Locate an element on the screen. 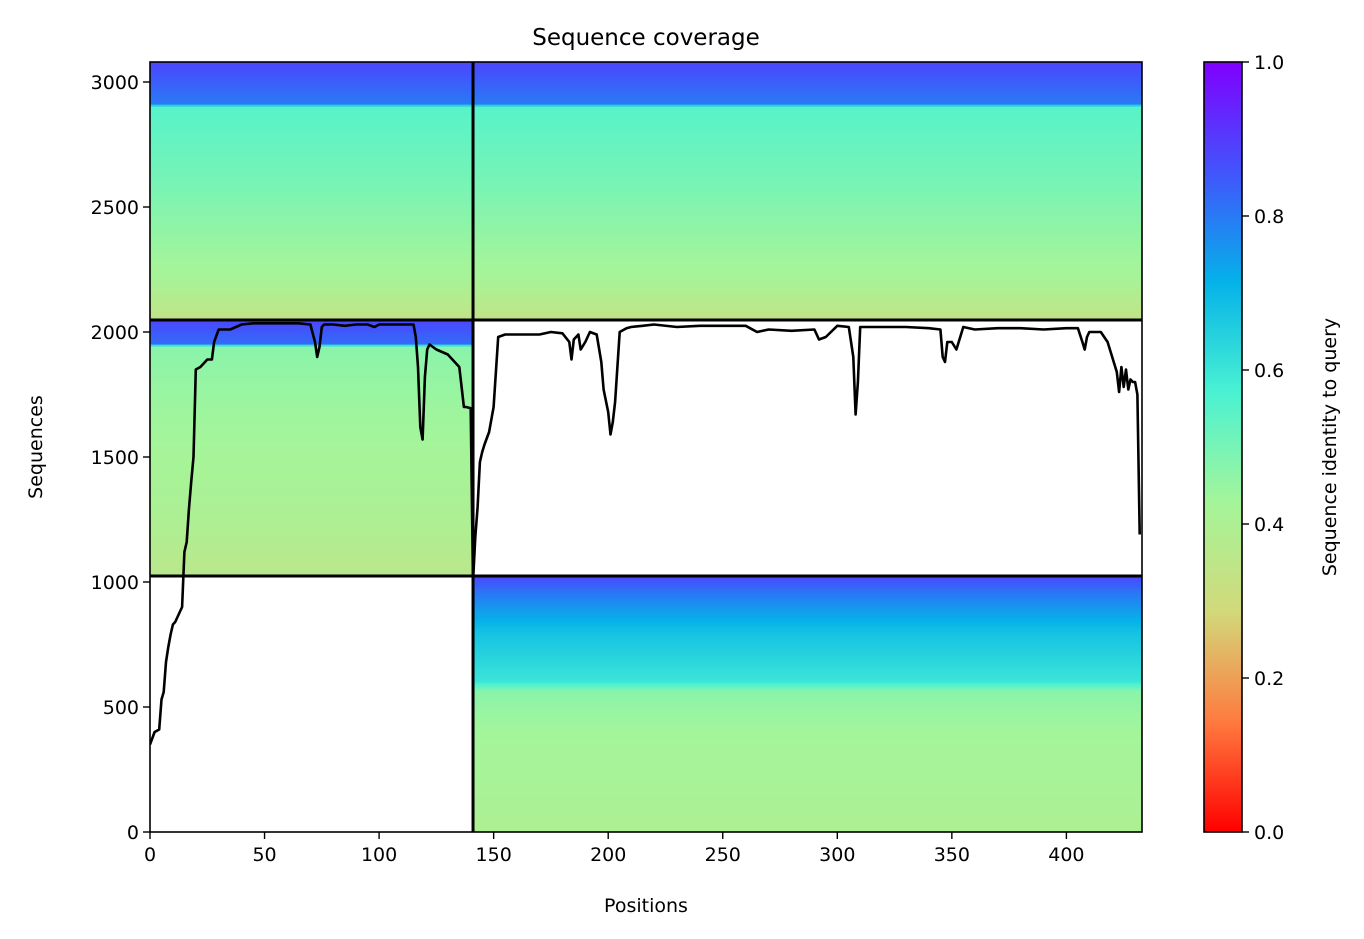 The width and height of the screenshot is (1364, 939). y-tick-label: 3000 is located at coordinates (115, 83).